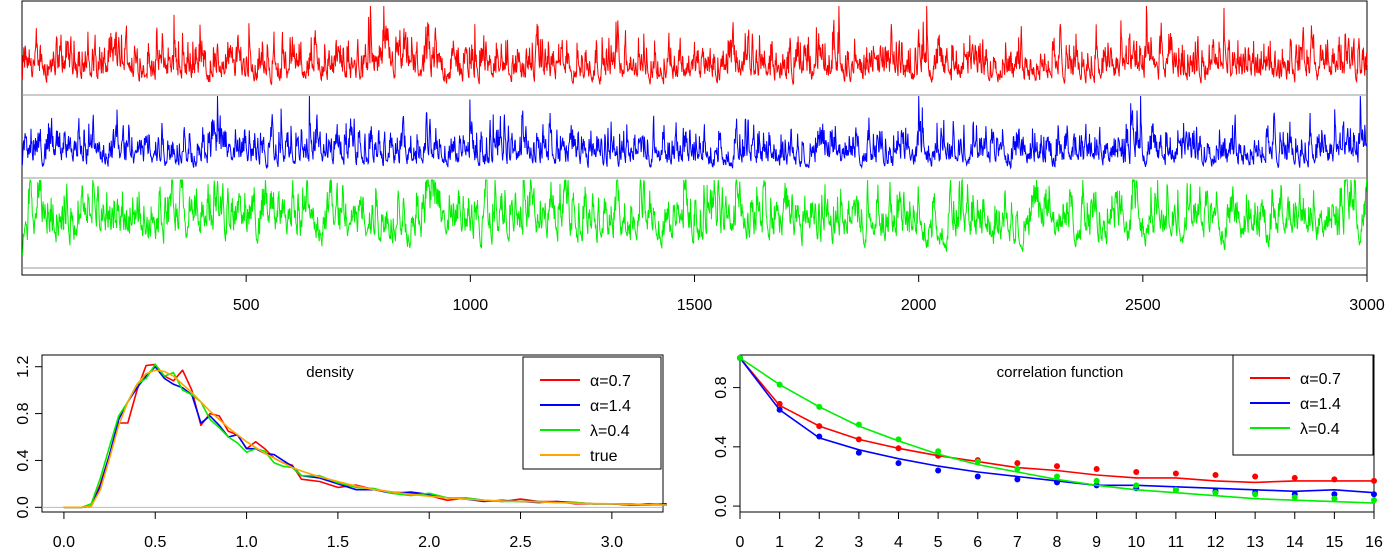  I want to click on x-tick-label: 13, so click(1255, 542).